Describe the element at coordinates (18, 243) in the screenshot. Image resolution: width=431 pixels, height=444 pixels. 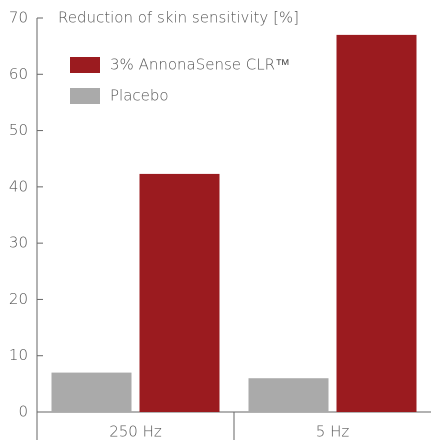
I see `y-tick-label: 30` at that location.